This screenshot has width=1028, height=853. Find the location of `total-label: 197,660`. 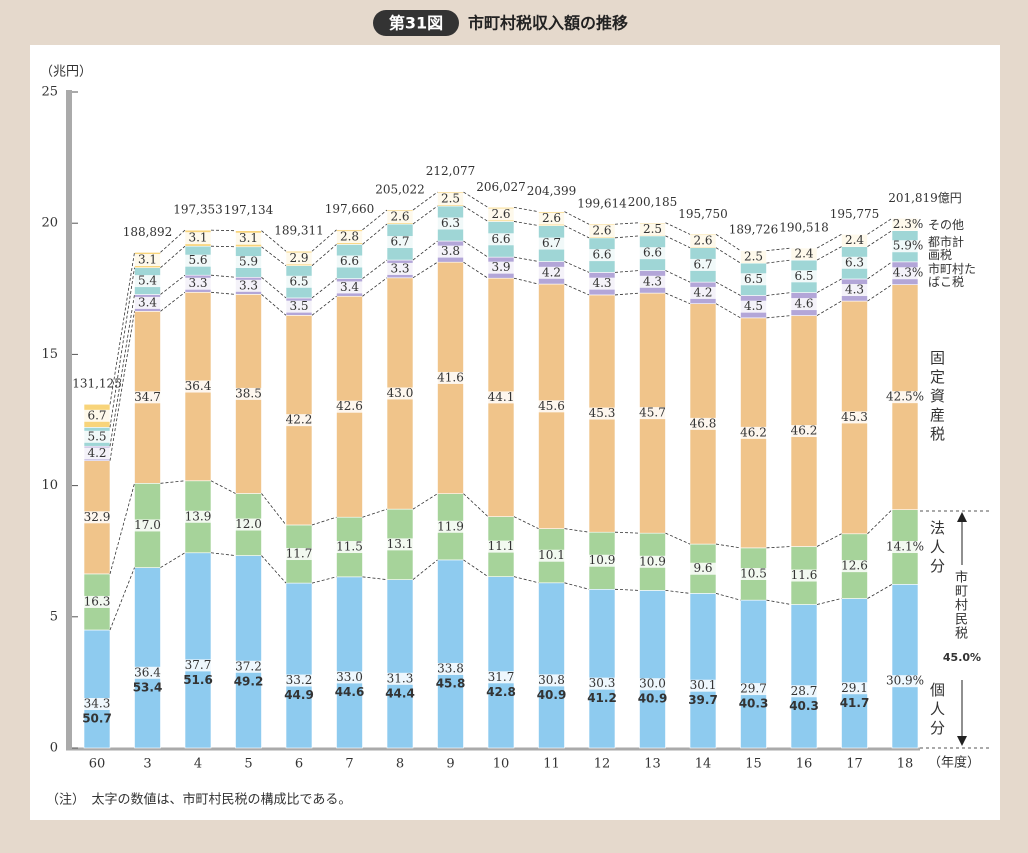

total-label: 197,660 is located at coordinates (350, 209).